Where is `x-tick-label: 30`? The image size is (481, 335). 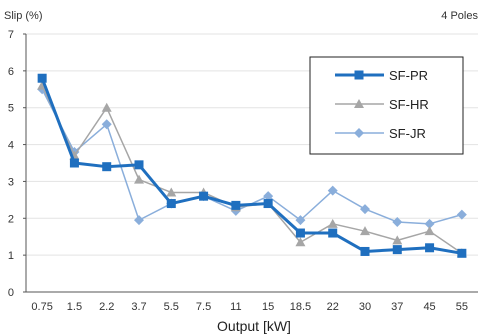 x-tick-label: 30 is located at coordinates (365, 307).